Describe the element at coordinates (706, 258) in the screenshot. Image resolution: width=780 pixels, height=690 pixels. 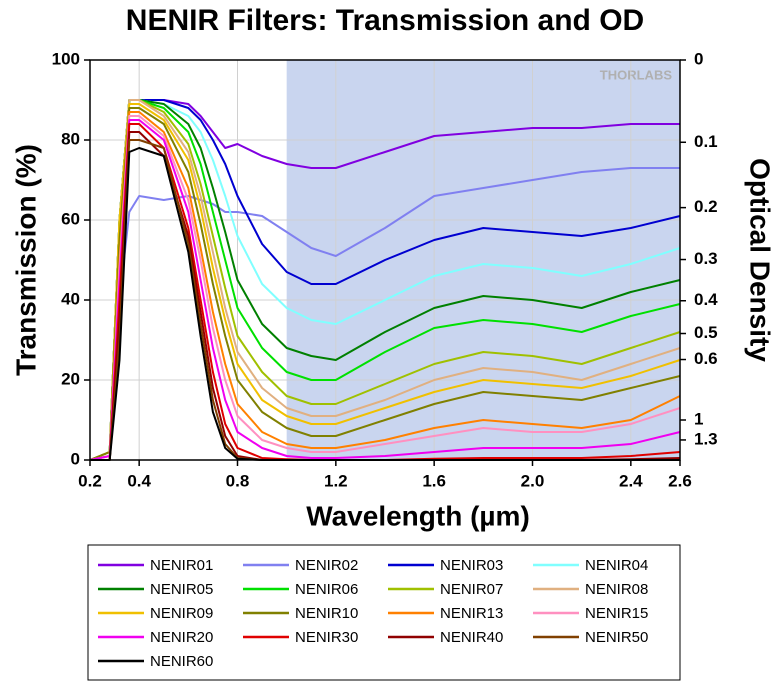
I see `y2-tick-label: 0.3` at that location.